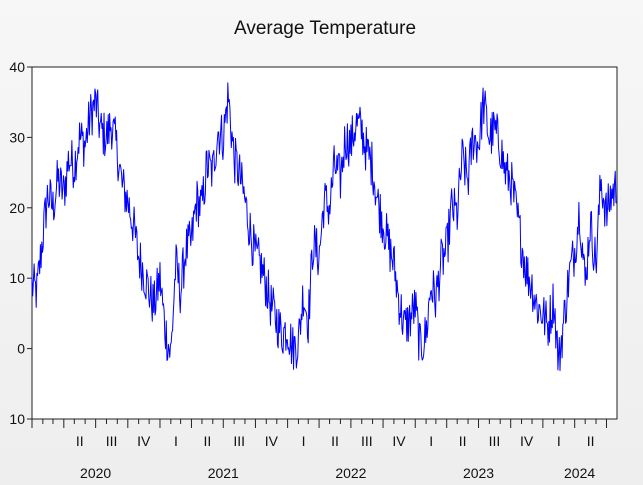 Image resolution: width=643 pixels, height=485 pixels. Describe the element at coordinates (325, 28) in the screenshot. I see `chart-title: Average Temperature` at that location.